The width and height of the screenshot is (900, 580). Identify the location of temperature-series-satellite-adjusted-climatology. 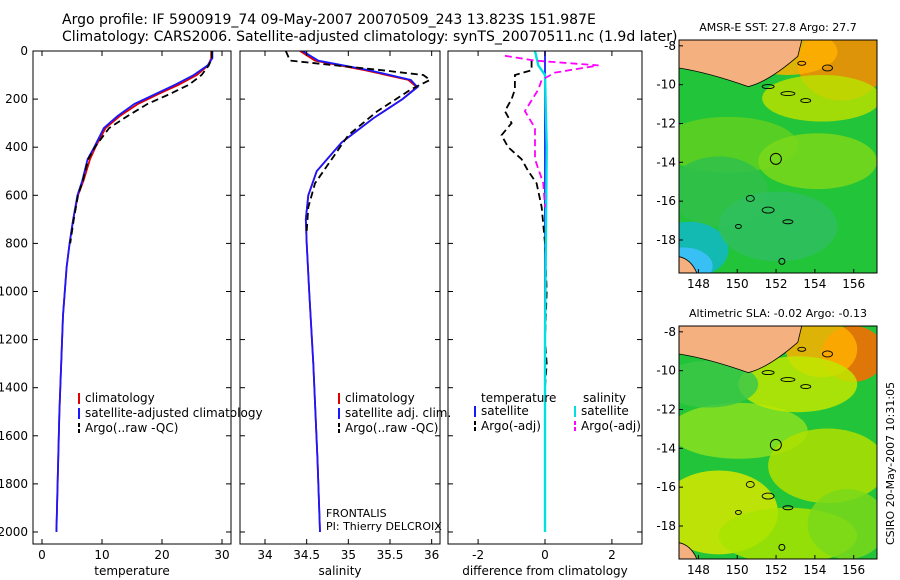
(134, 292).